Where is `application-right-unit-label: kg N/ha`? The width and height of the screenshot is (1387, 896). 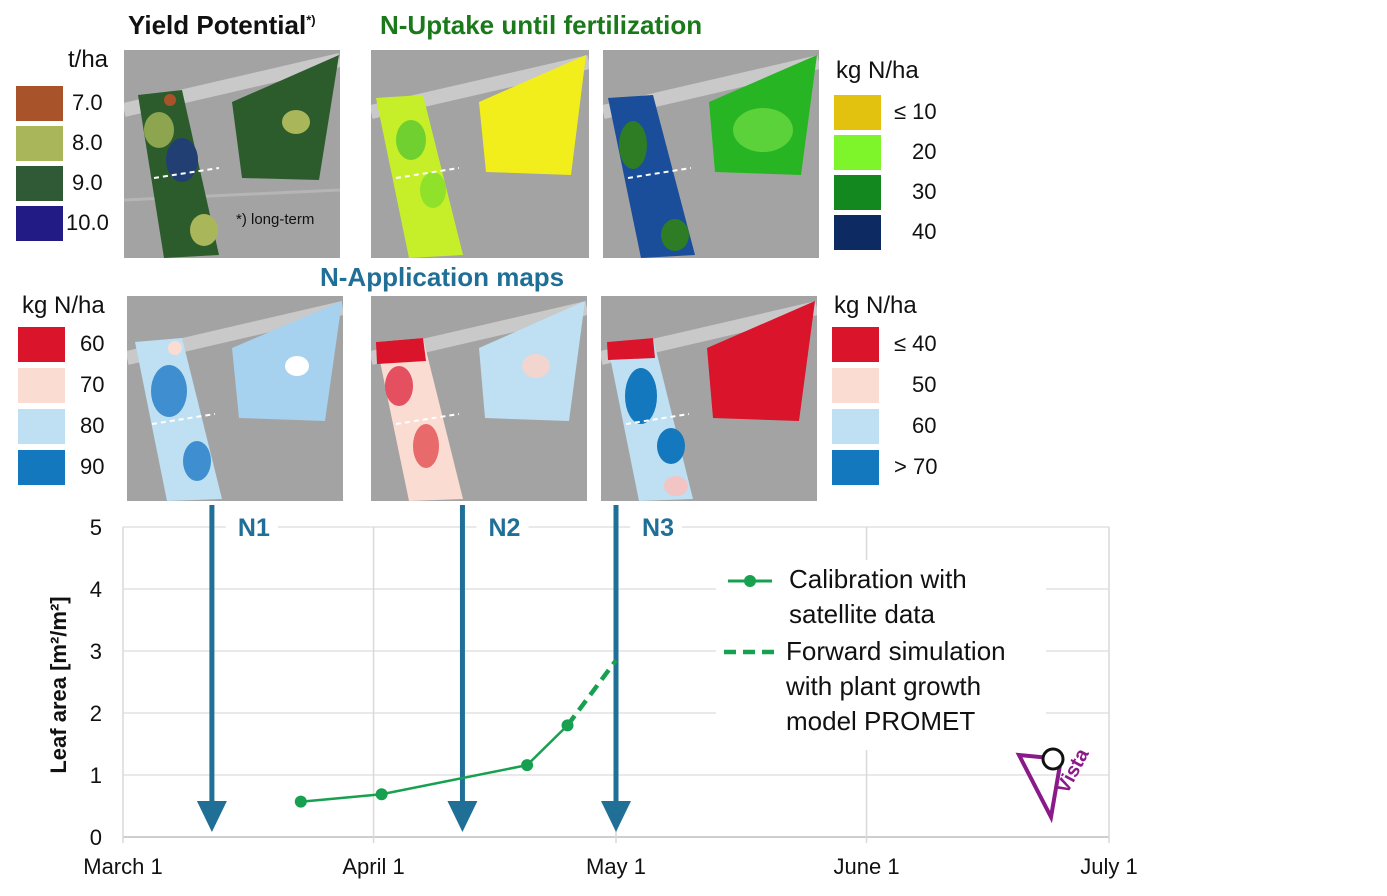
application-right-unit-label: kg N/ha is located at coordinates (875, 305).